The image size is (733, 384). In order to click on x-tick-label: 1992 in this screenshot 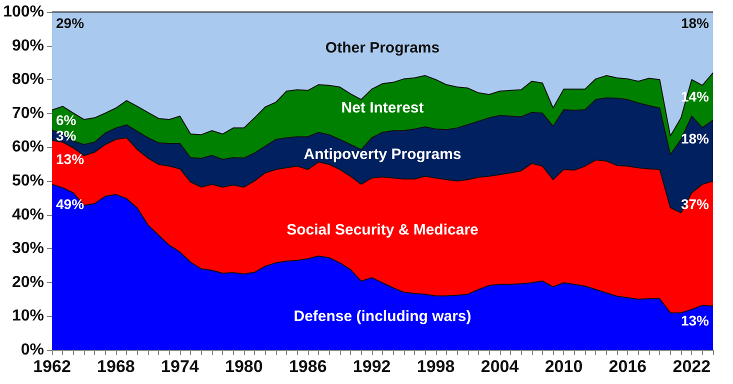, I will do `click(371, 366)`.